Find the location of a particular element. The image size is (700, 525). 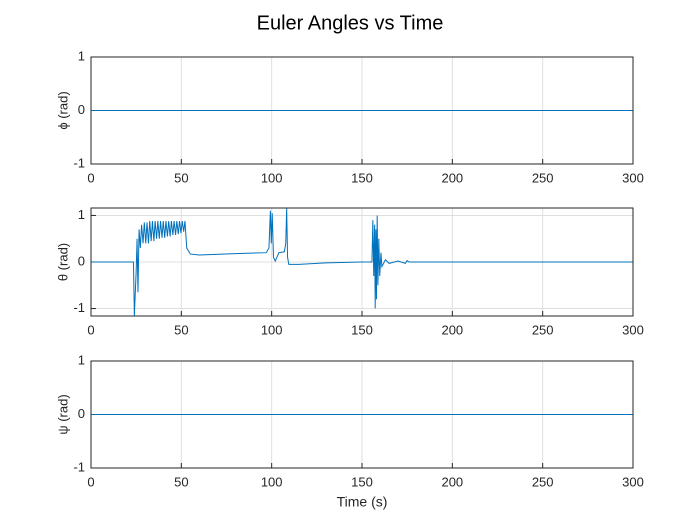

y-axis-label: ψ (rad) is located at coordinates (62, 414).